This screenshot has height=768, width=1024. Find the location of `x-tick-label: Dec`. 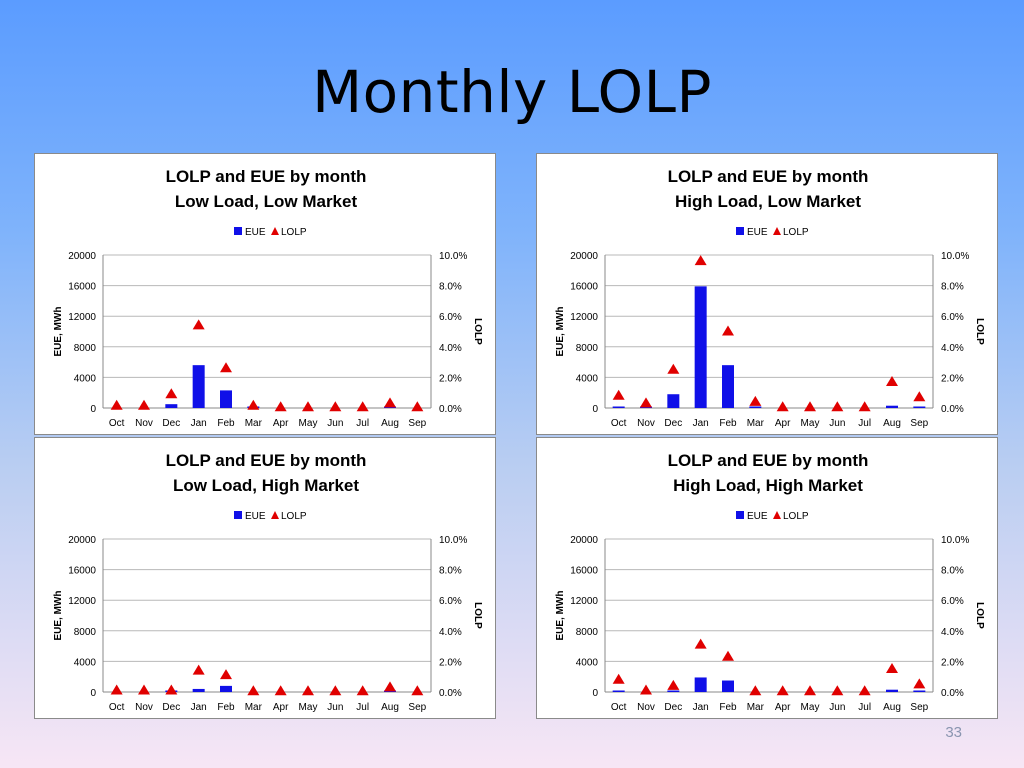

x-tick-label: Dec is located at coordinates (673, 707).